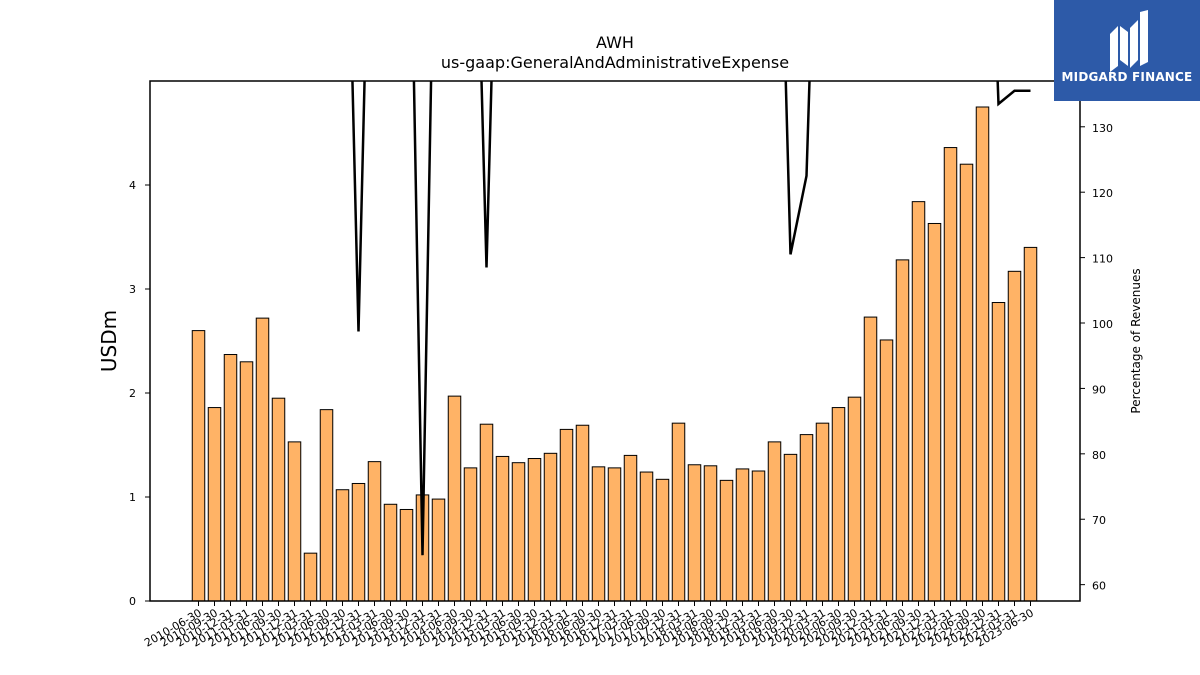  Describe the element at coordinates (1099, 455) in the screenshot. I see `y2-tick-label: 80` at that location.